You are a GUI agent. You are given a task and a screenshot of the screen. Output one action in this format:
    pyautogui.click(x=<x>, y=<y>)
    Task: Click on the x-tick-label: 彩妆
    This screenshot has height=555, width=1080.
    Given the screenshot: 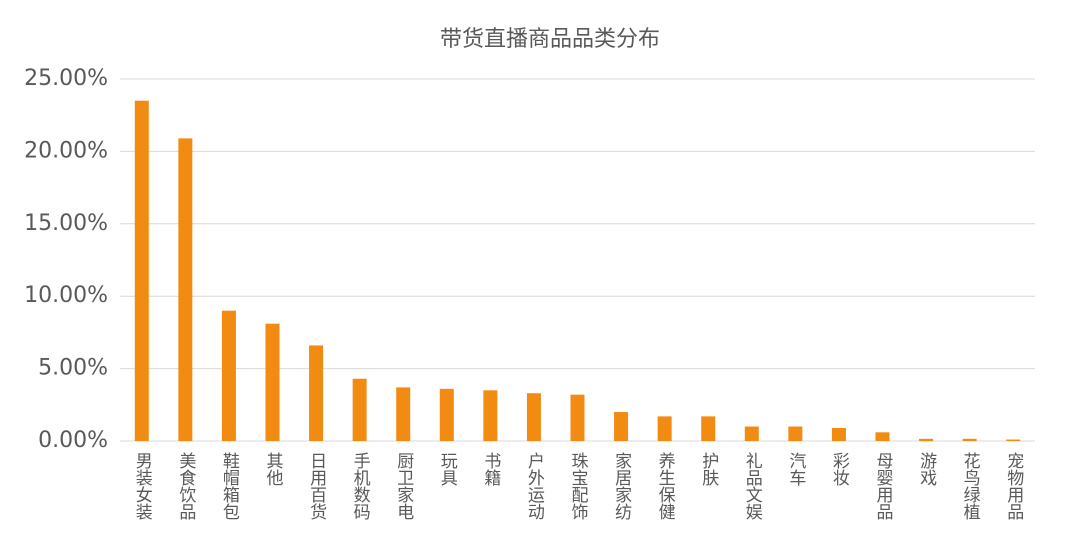 What is the action you would take?
    pyautogui.click(x=839, y=469)
    